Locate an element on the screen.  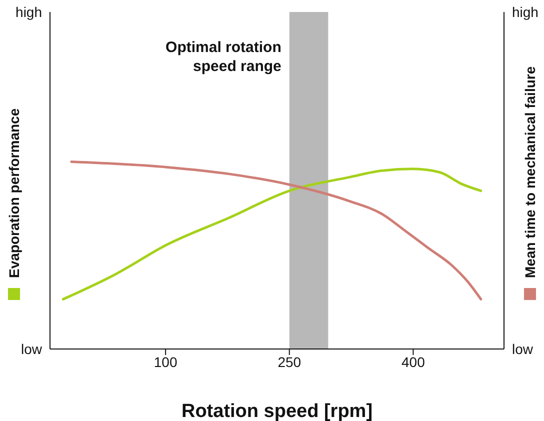
band-label: Optimal rotation speed range is located at coordinates (224, 57).